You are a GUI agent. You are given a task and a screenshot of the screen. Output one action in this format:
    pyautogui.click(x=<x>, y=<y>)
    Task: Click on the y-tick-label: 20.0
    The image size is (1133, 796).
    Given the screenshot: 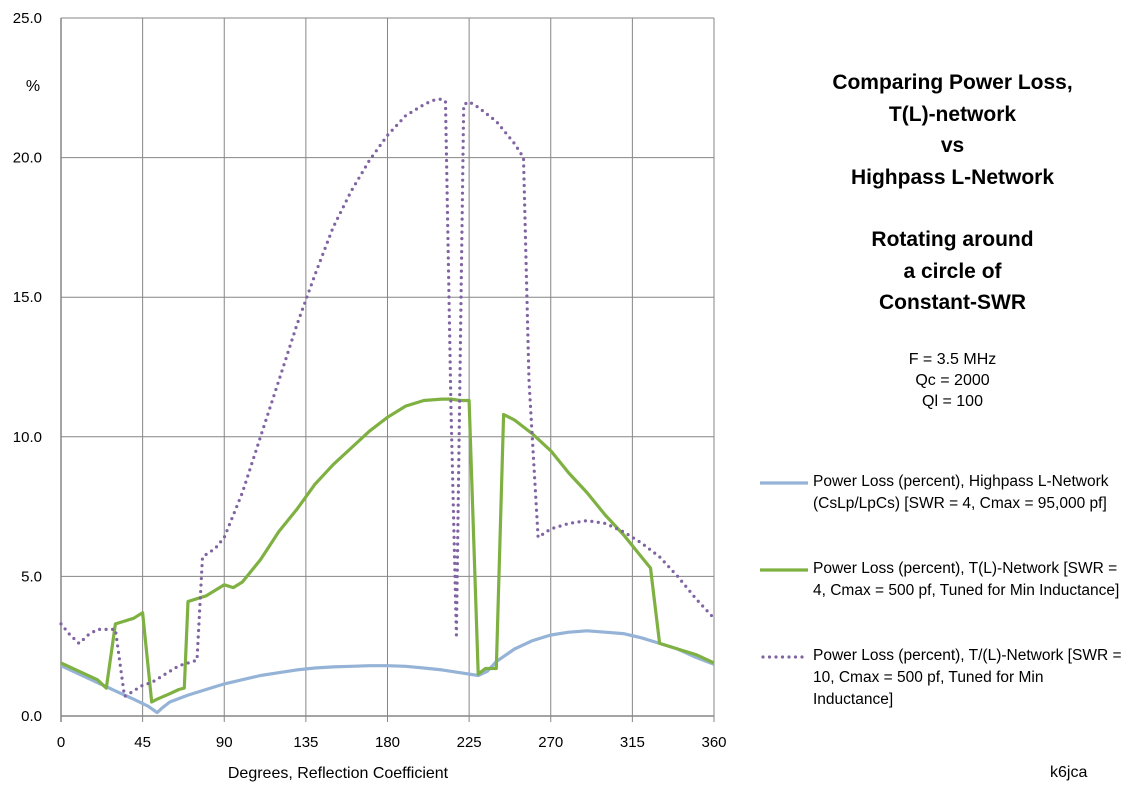 What is the action you would take?
    pyautogui.click(x=27, y=158)
    